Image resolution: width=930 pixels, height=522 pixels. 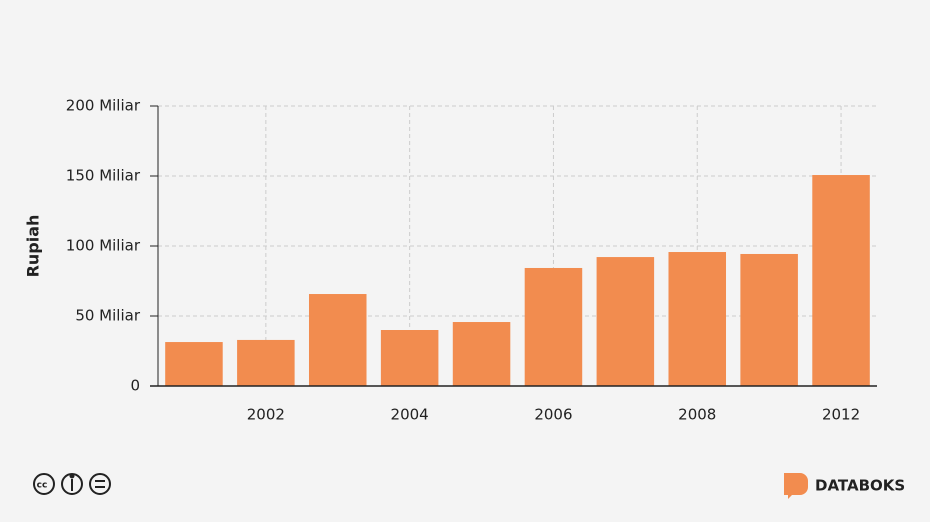 I want to click on y-tick-label: 100 Miliar, so click(x=103, y=246).